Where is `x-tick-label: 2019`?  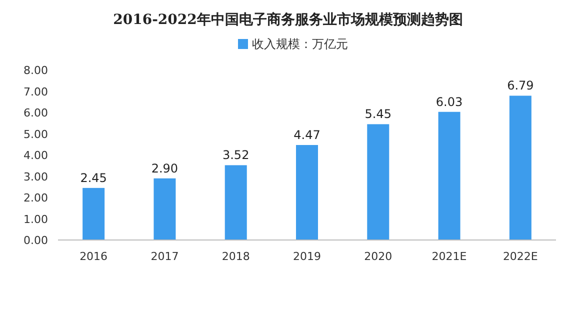 x-tick-label: 2019 is located at coordinates (307, 256).